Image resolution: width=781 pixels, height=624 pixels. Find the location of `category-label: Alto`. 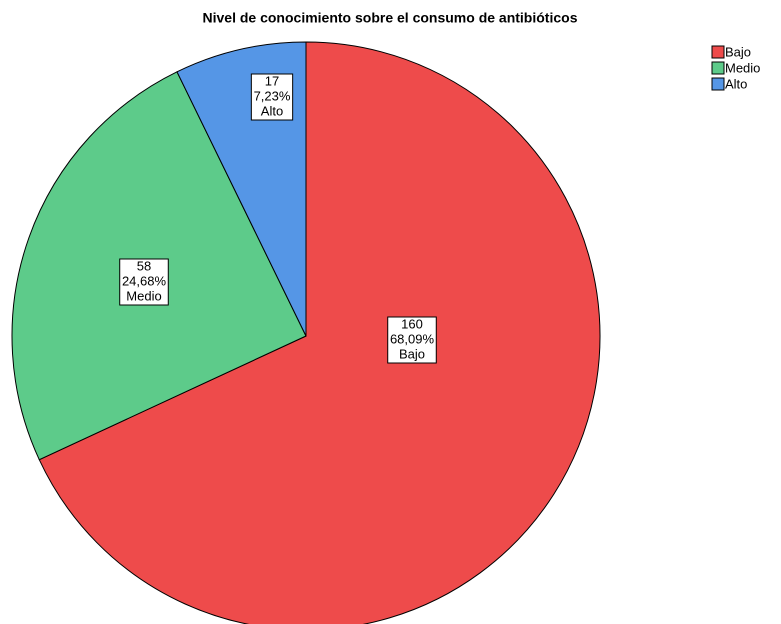

category-label: Alto is located at coordinates (272, 110).